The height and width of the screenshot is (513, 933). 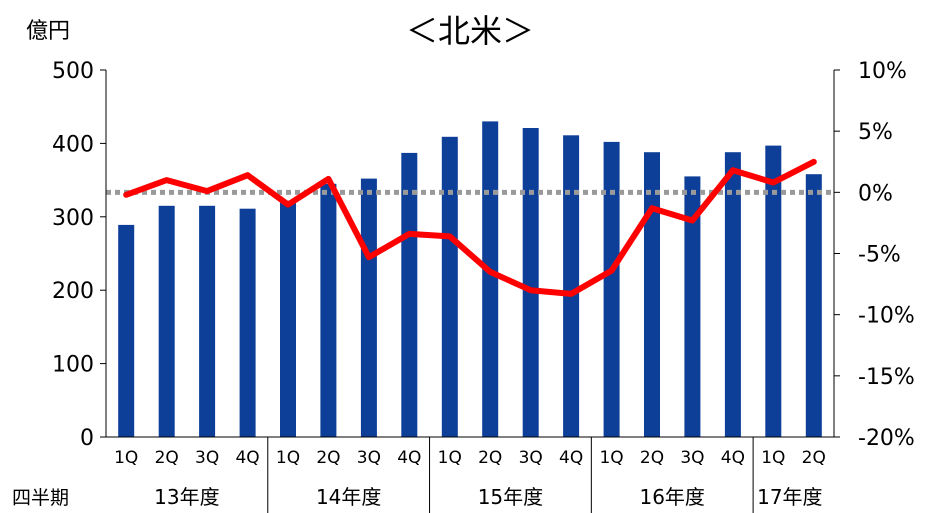 What do you see at coordinates (882, 71) in the screenshot?
I see `right-tick-label: 10%` at bounding box center [882, 71].